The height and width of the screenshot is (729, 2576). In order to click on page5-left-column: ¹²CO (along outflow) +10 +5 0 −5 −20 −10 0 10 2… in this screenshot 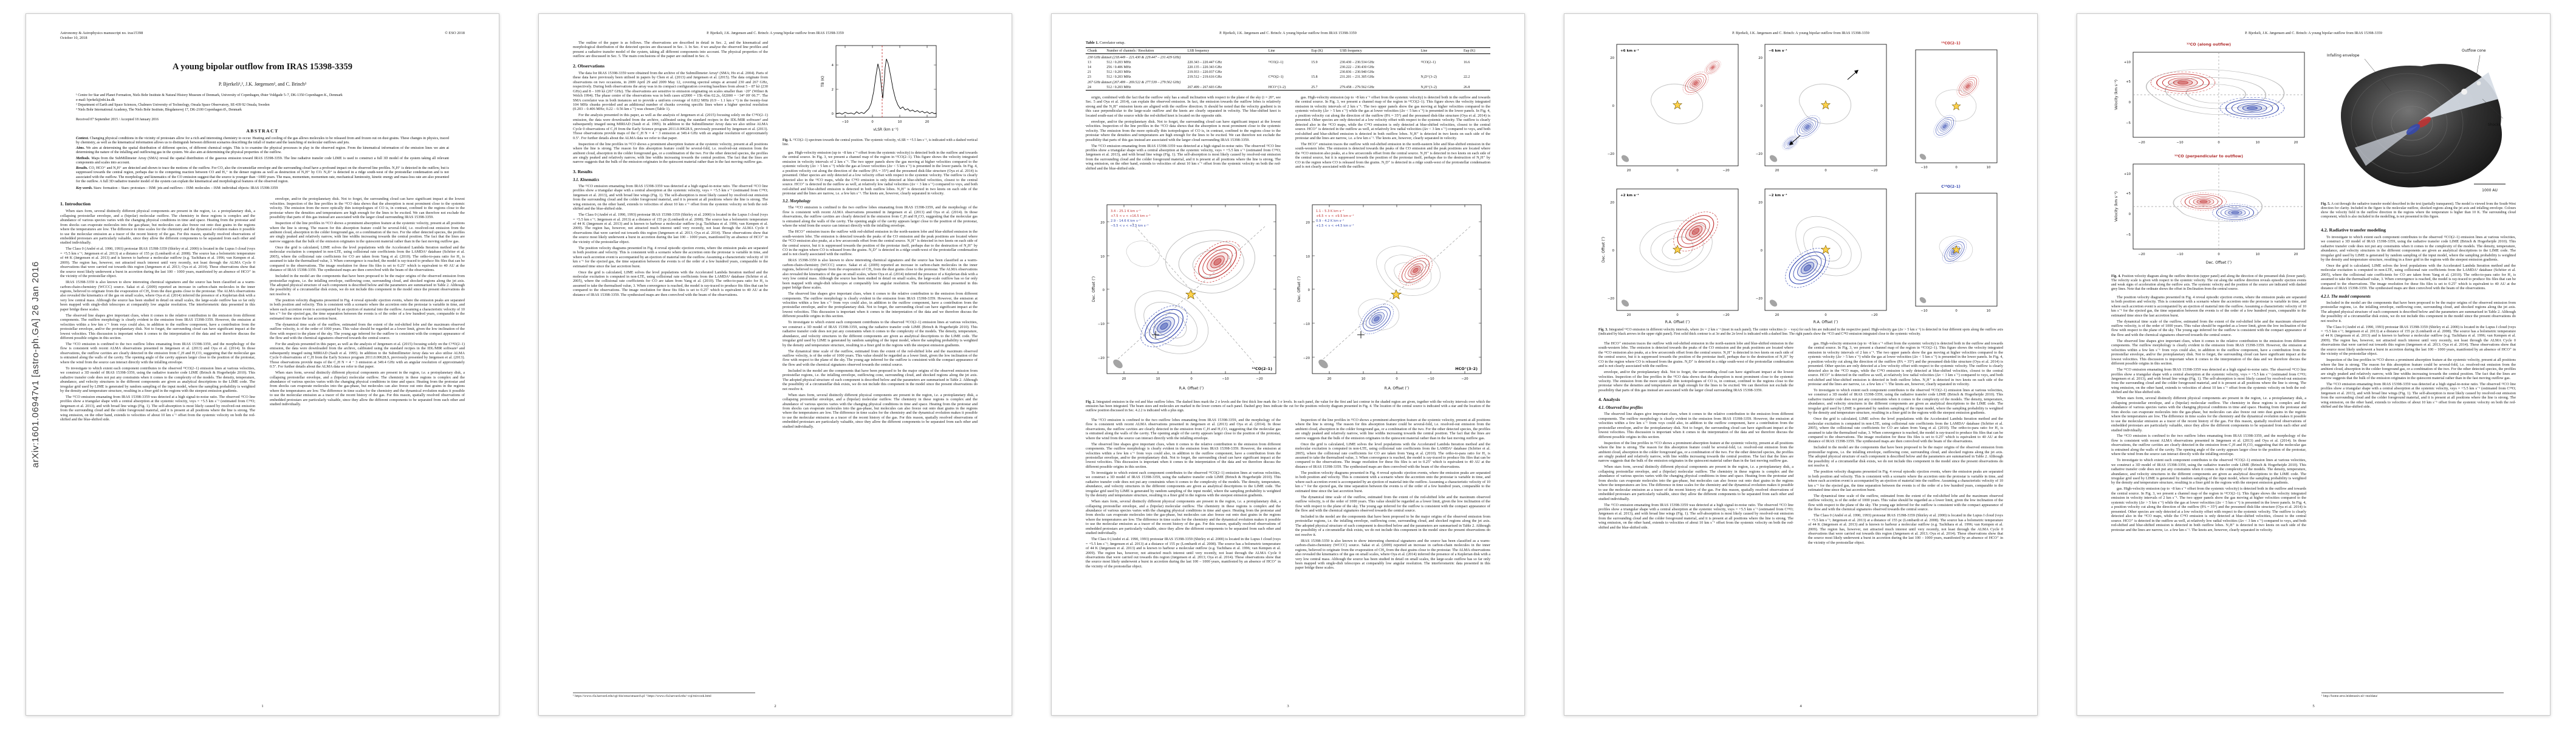, I will do `click(2208, 358)`.